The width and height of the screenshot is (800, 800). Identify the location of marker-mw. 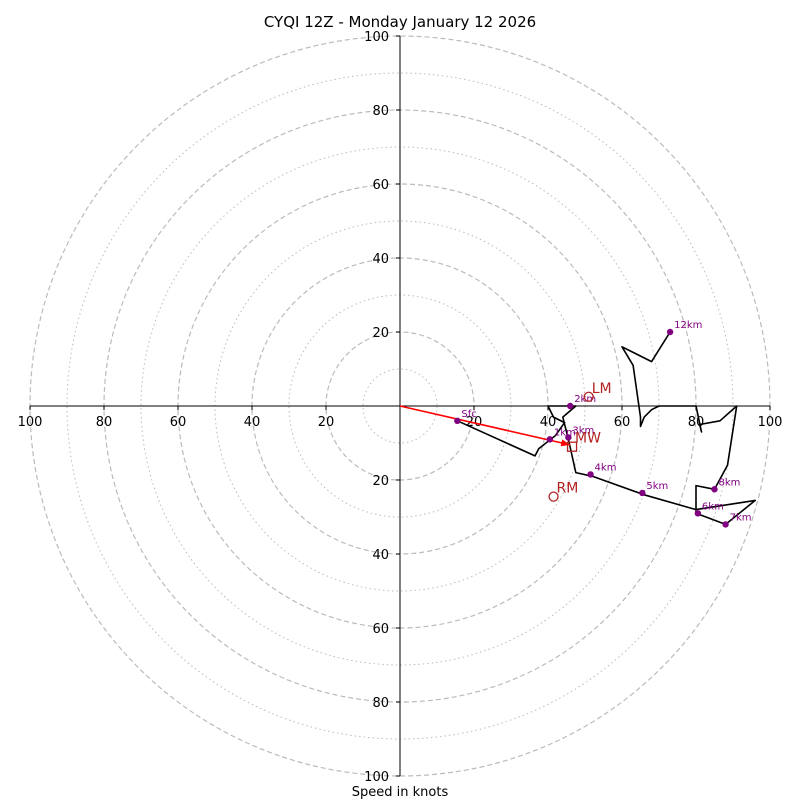
(572, 446).